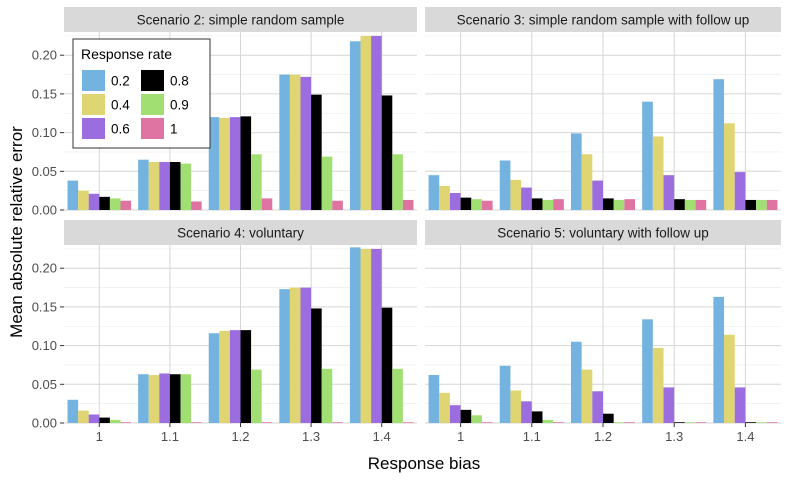 Image resolution: width=790 pixels, height=482 pixels. Describe the element at coordinates (179, 81) in the screenshot. I see `legend-label: 0.8` at that location.